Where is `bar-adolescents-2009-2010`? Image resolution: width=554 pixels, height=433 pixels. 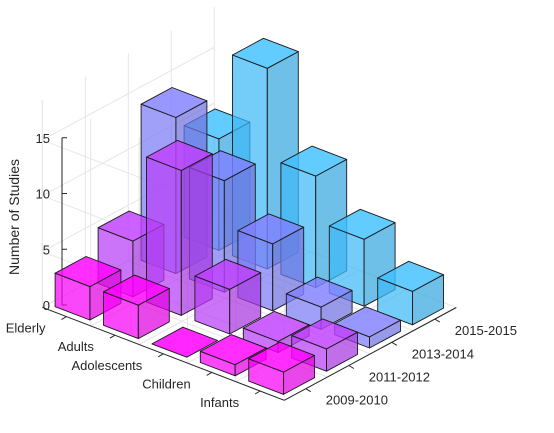
bar-adolescents-2009-2010 is located at coordinates (185, 342).